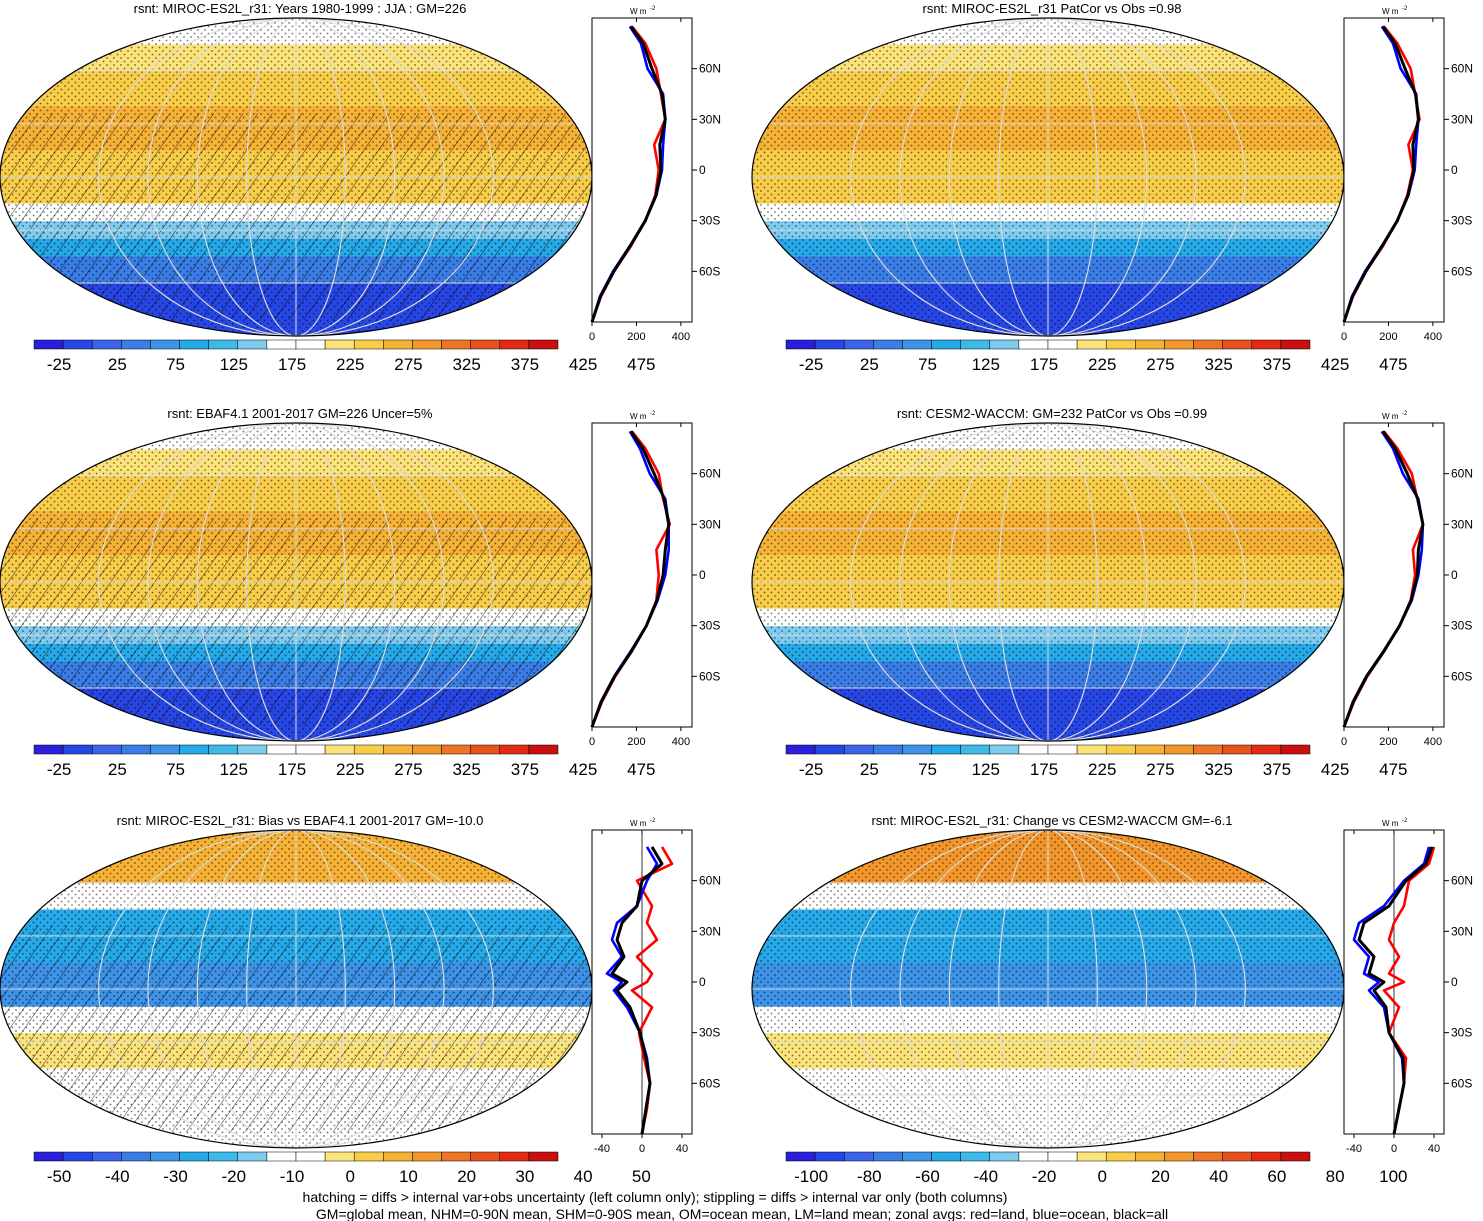 The image size is (1483, 1221). What do you see at coordinates (637, 990) in the screenshot?
I see `zonal-line-all` at bounding box center [637, 990].